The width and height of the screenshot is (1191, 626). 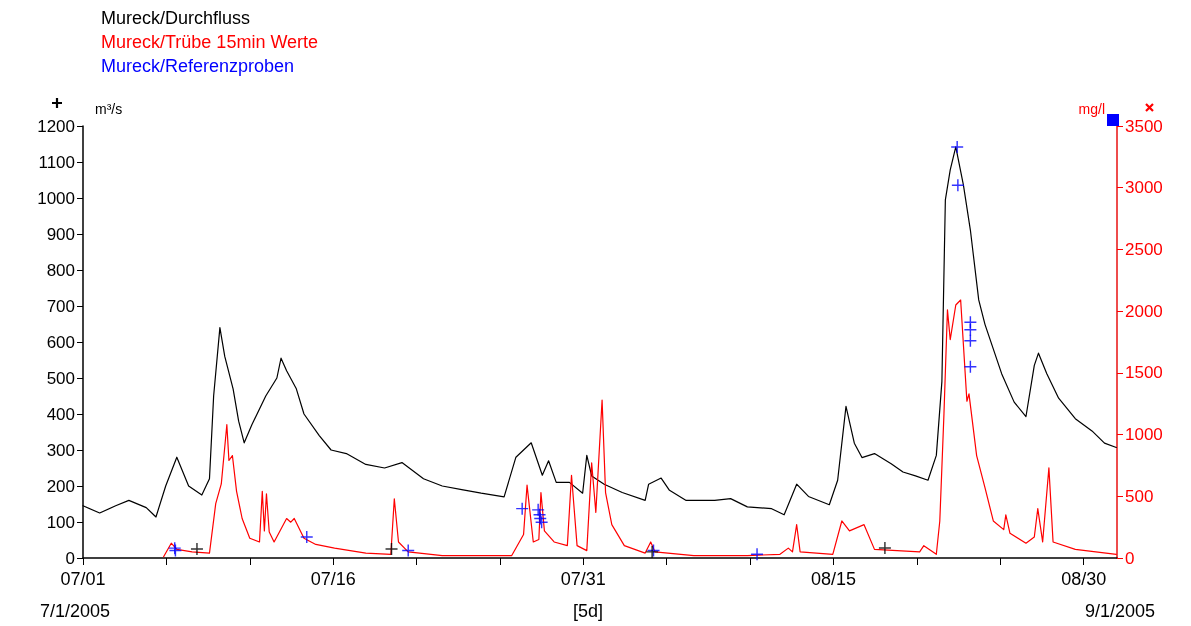 I want to click on y-tick-label: 600, so click(x=60, y=342).